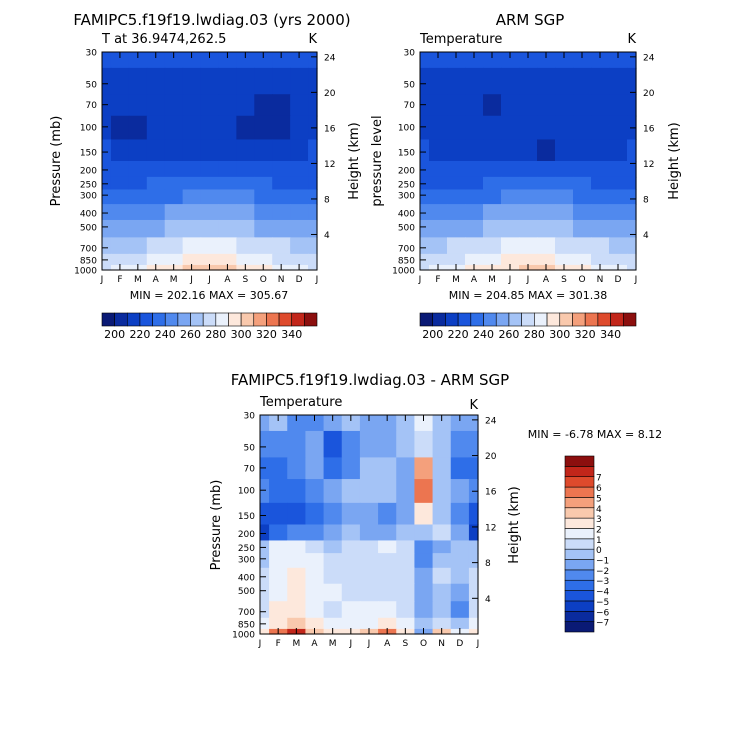 The width and height of the screenshot is (733, 744). Describe the element at coordinates (85, 272) in the screenshot. I see `y-tick-label: 1000` at that location.